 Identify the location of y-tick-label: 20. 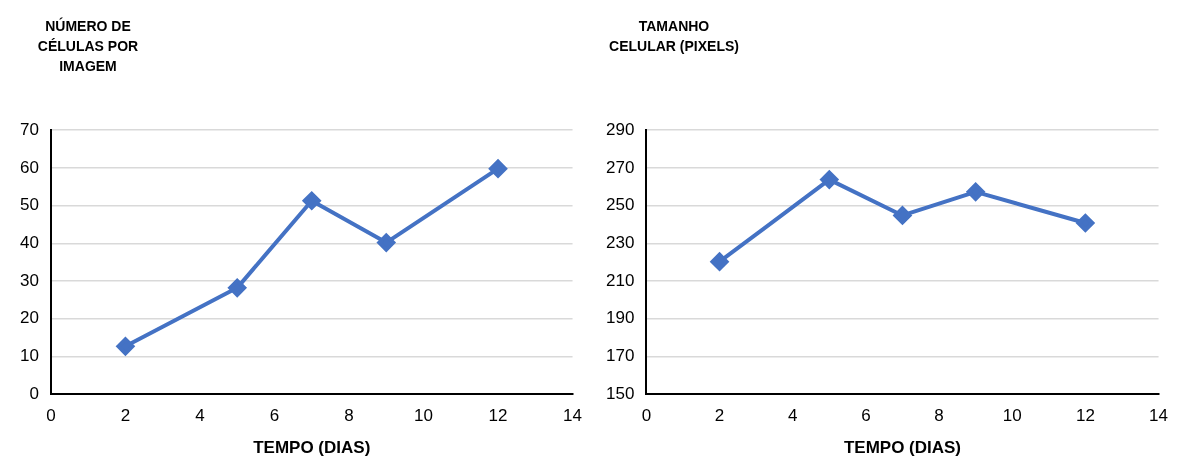
(29, 318).